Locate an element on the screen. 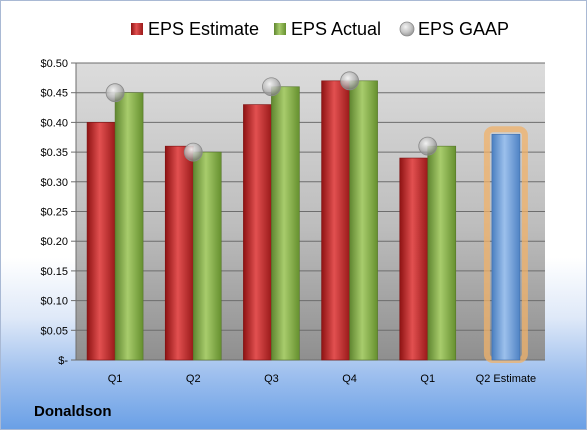 The height and width of the screenshot is (431, 587). y-tick-label: $0.30 is located at coordinates (54, 183).